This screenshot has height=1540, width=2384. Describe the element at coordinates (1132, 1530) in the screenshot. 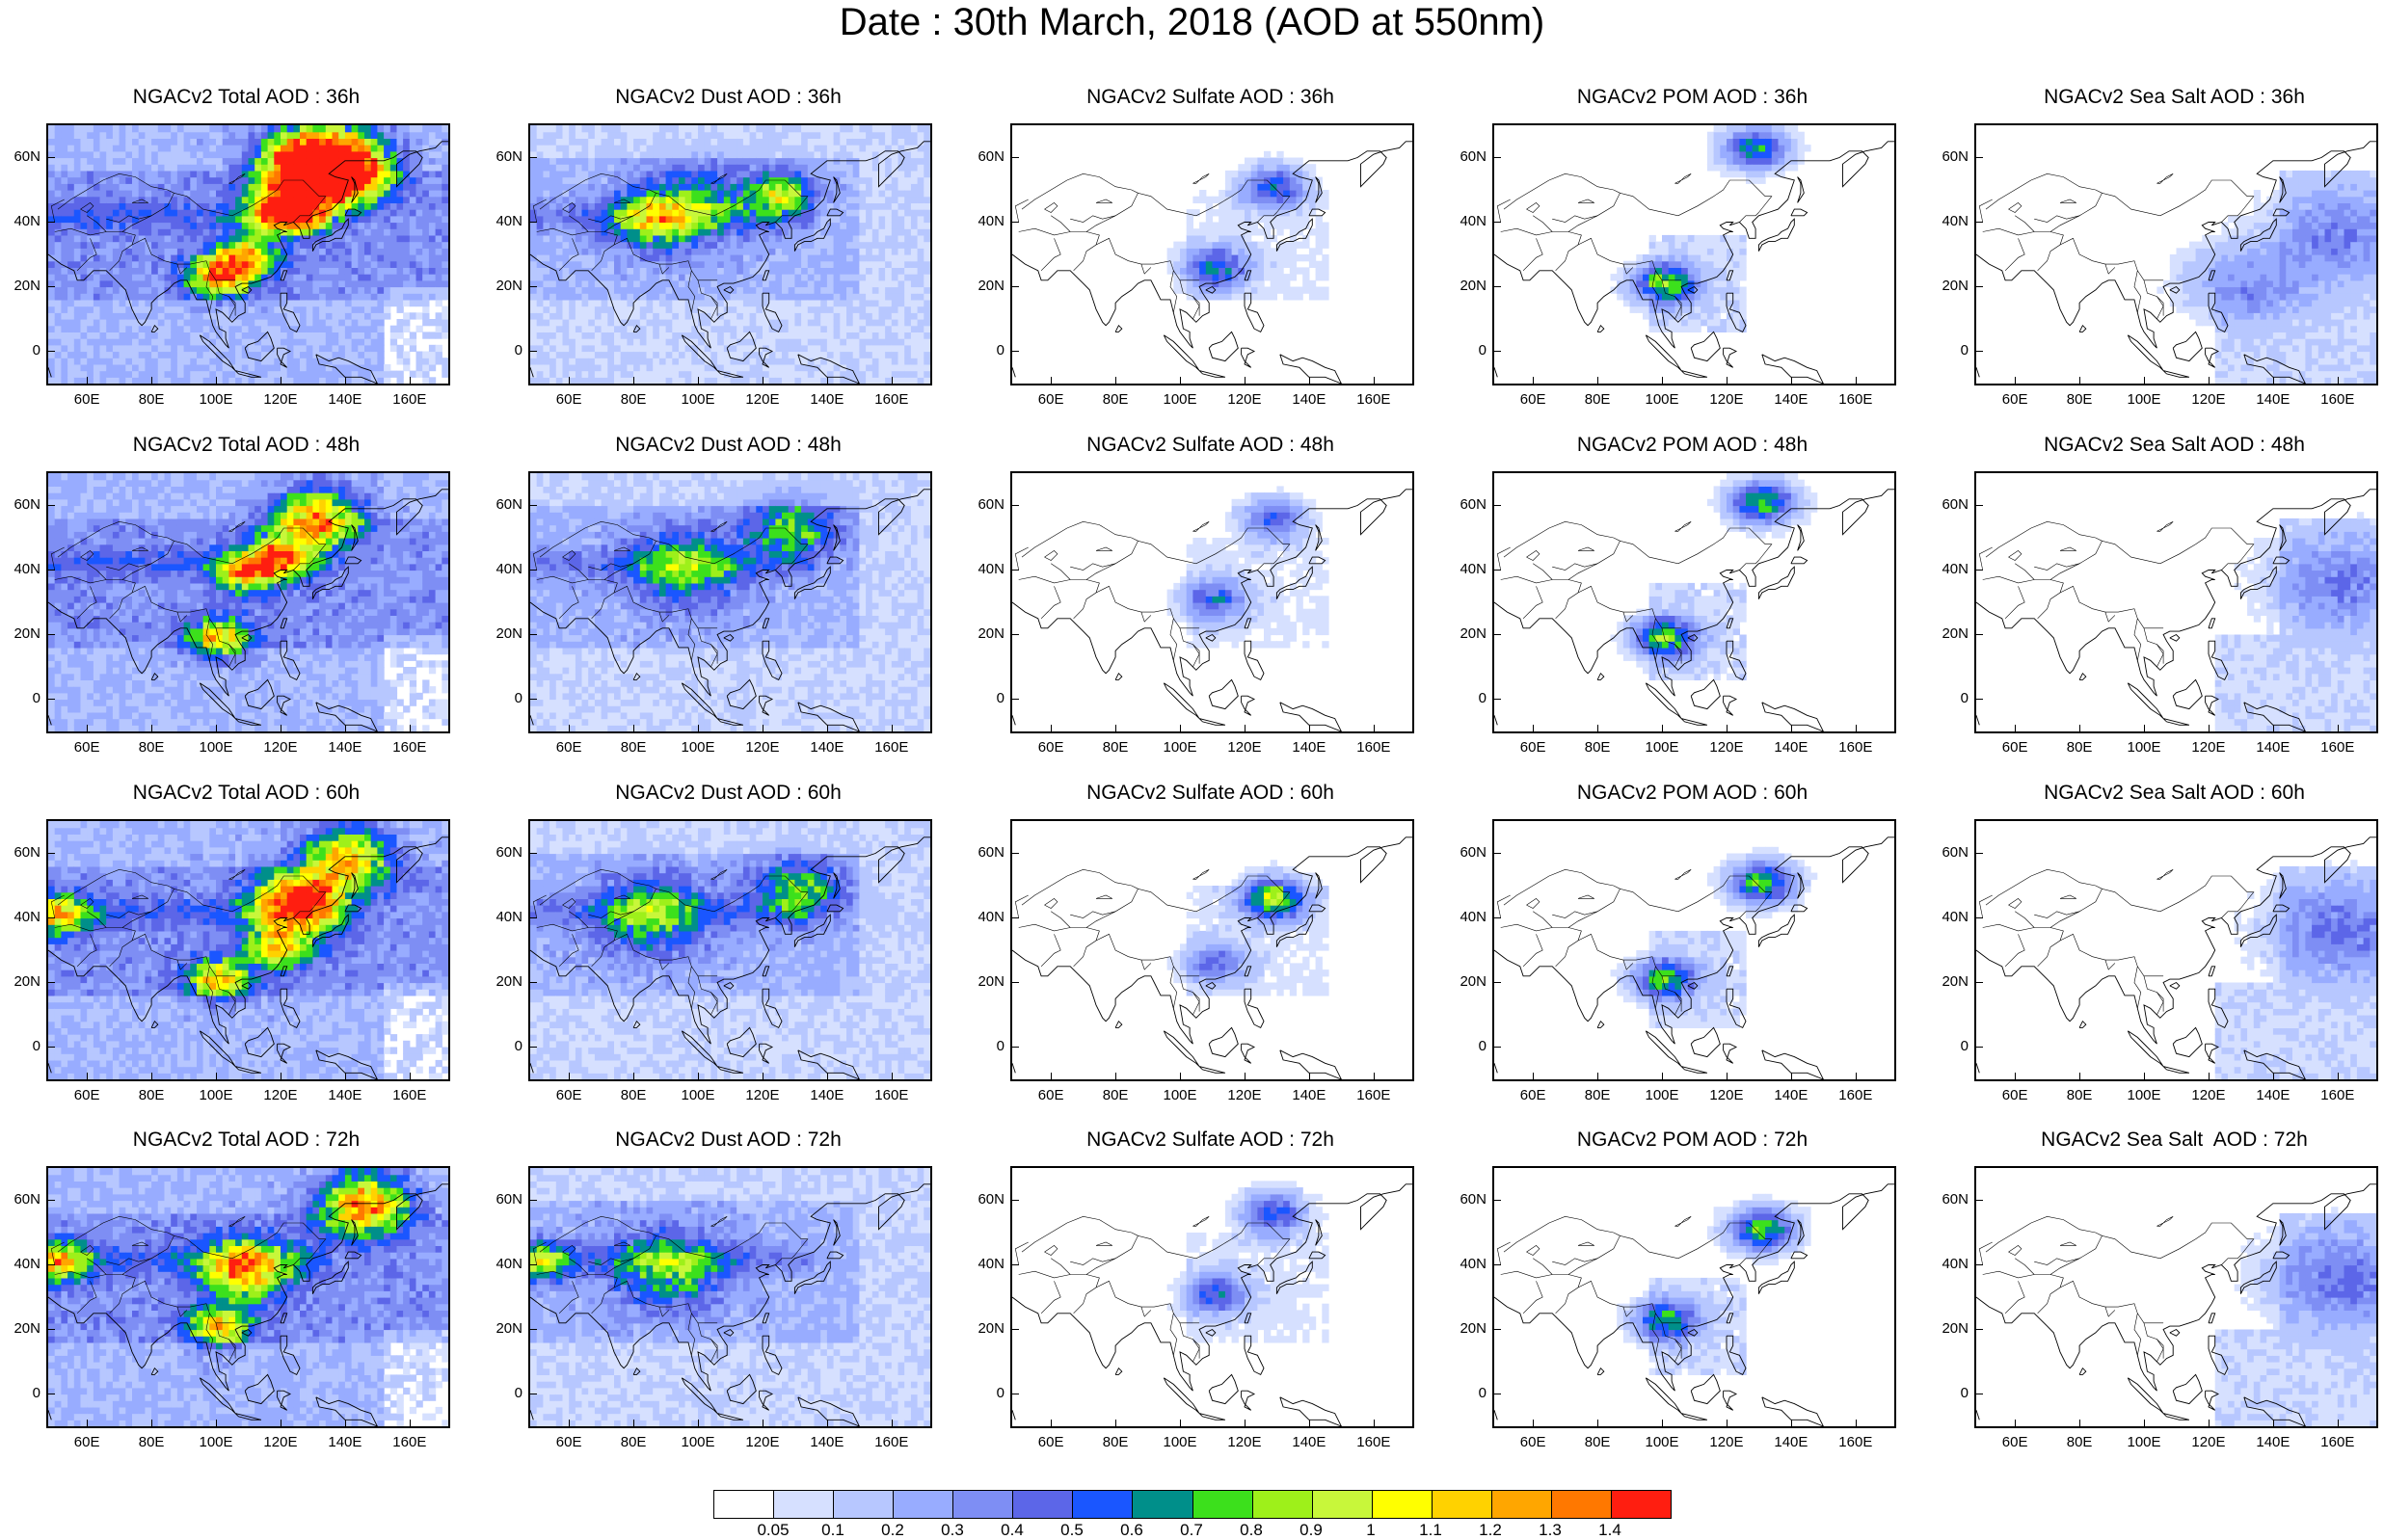

I see `colorbar-level-label: 0.6` at that location.